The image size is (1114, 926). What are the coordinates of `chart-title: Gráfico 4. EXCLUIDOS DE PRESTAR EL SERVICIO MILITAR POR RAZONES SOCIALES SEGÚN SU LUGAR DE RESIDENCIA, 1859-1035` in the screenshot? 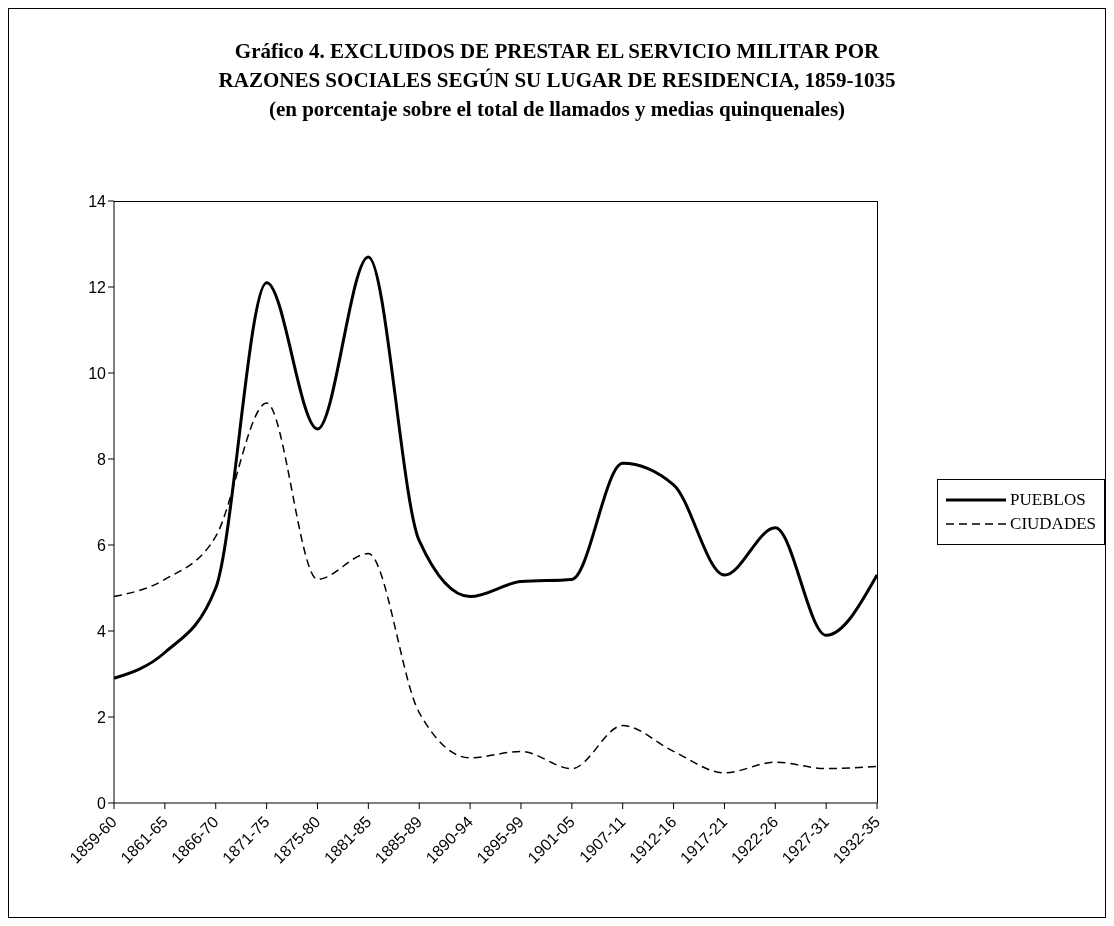 It's located at (557, 66).